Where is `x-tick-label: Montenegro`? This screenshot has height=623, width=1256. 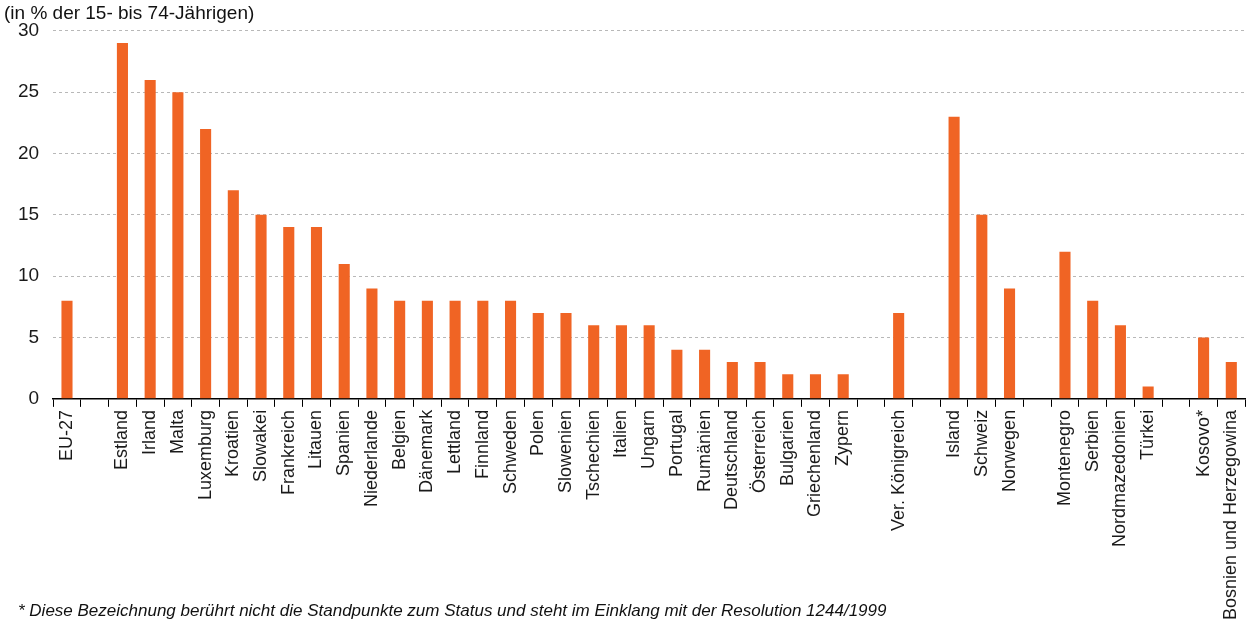
x-tick-label: Montenegro is located at coordinates (1063, 457).